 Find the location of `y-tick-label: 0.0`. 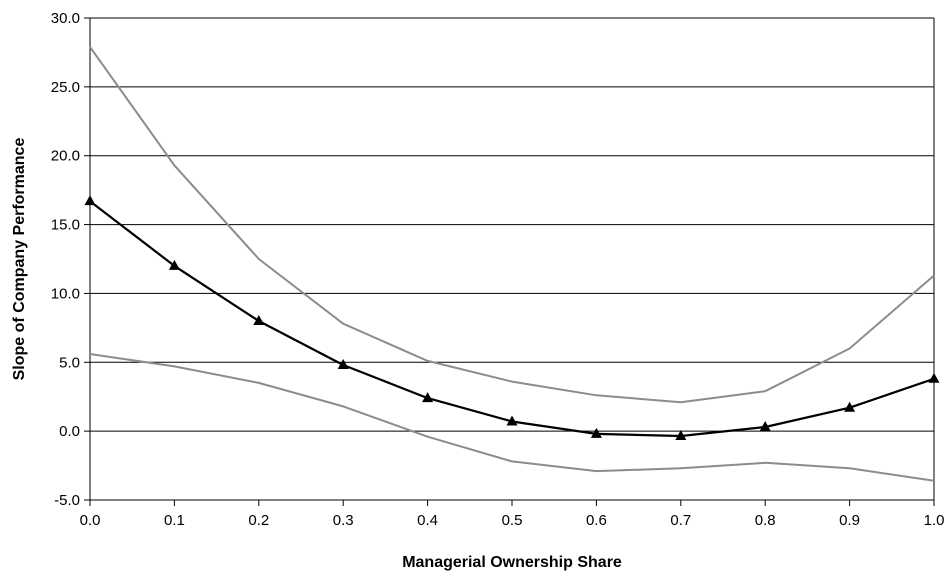

y-tick-label: 0.0 is located at coordinates (69, 431).